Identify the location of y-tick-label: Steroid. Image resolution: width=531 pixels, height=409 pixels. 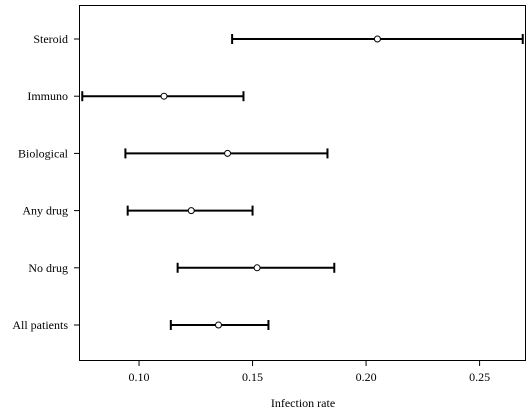
(50, 39).